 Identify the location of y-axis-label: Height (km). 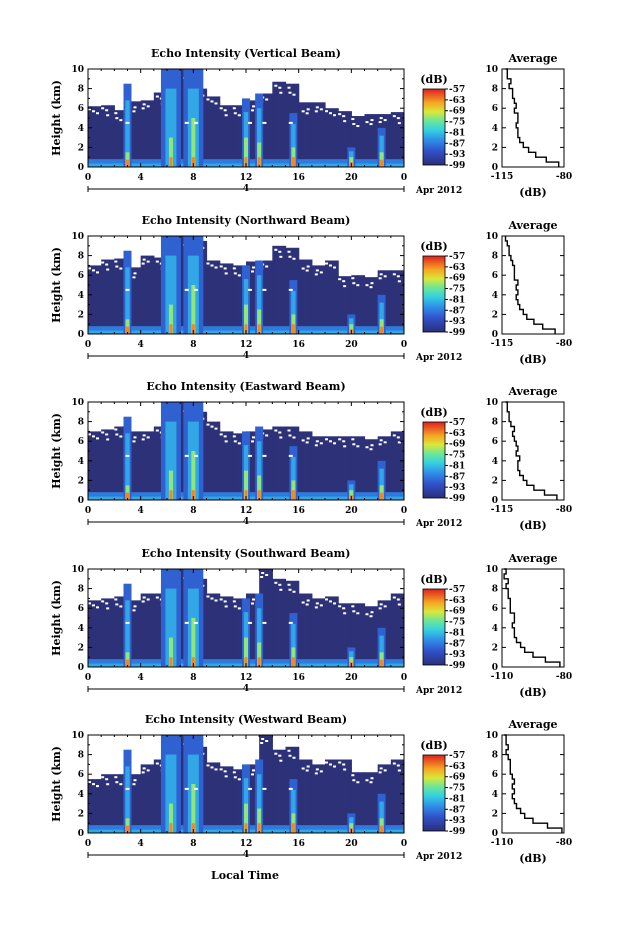
(56, 618).